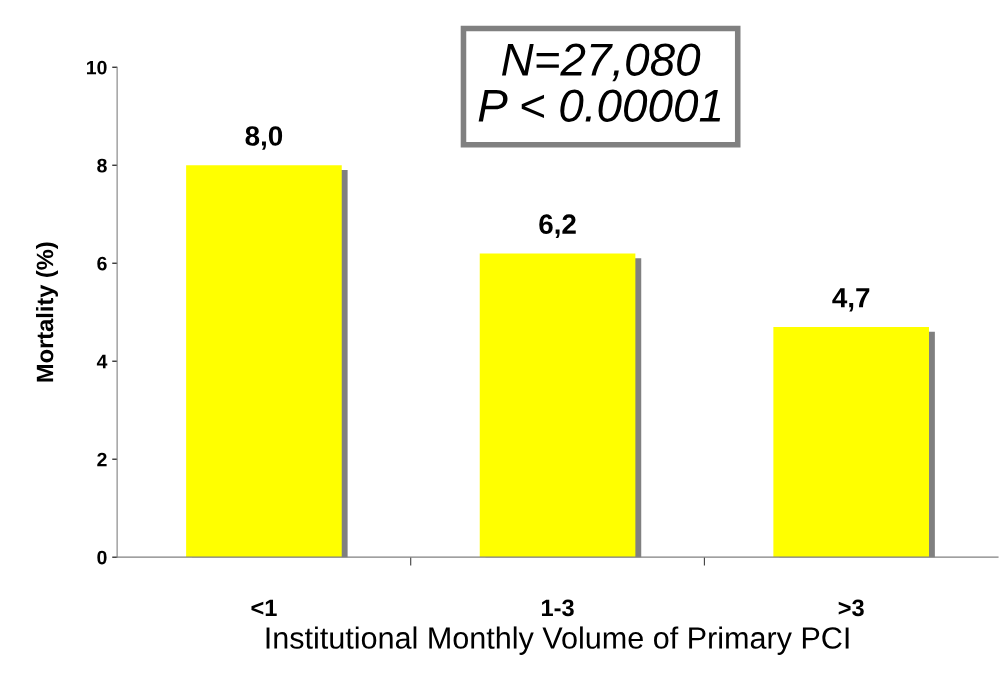 This screenshot has height=693, width=1001. I want to click on y-tick-label: 4, so click(102, 361).